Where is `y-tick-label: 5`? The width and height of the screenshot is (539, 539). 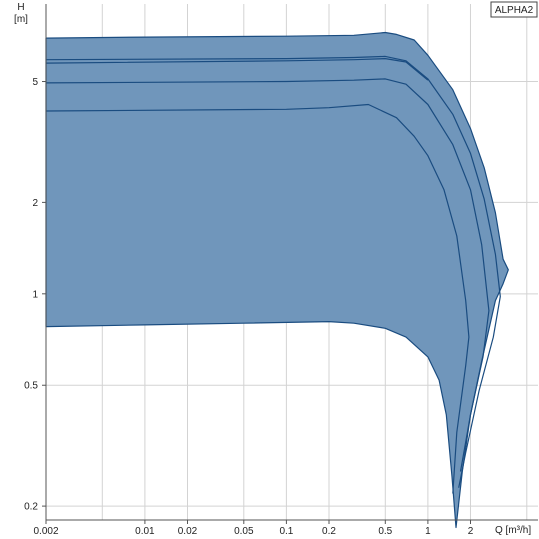 y-tick-label: 5 is located at coordinates (35, 82).